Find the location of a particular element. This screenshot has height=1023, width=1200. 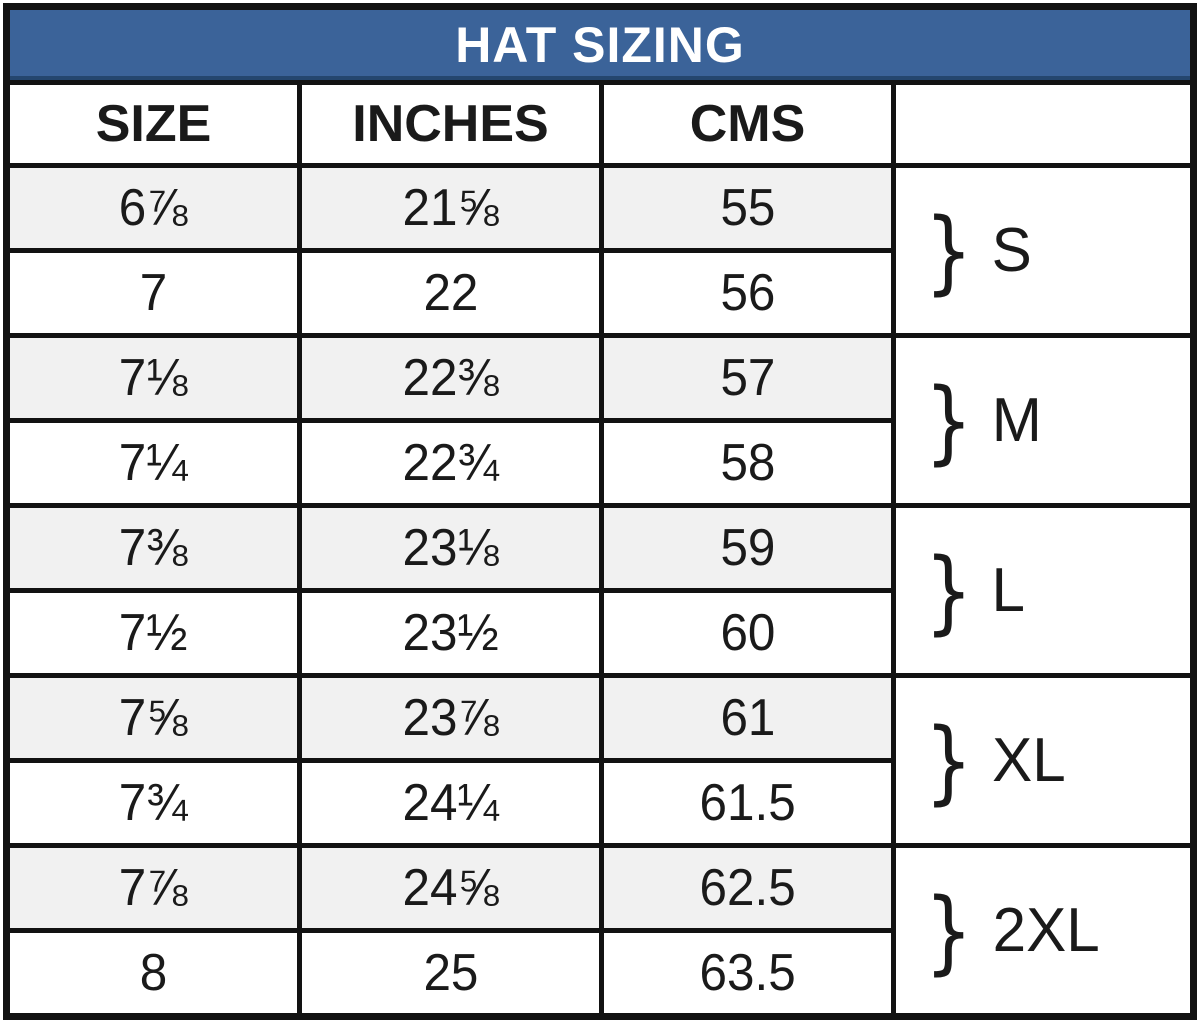

size-group-cell-2xl: } 2XL is located at coordinates (1043, 930).